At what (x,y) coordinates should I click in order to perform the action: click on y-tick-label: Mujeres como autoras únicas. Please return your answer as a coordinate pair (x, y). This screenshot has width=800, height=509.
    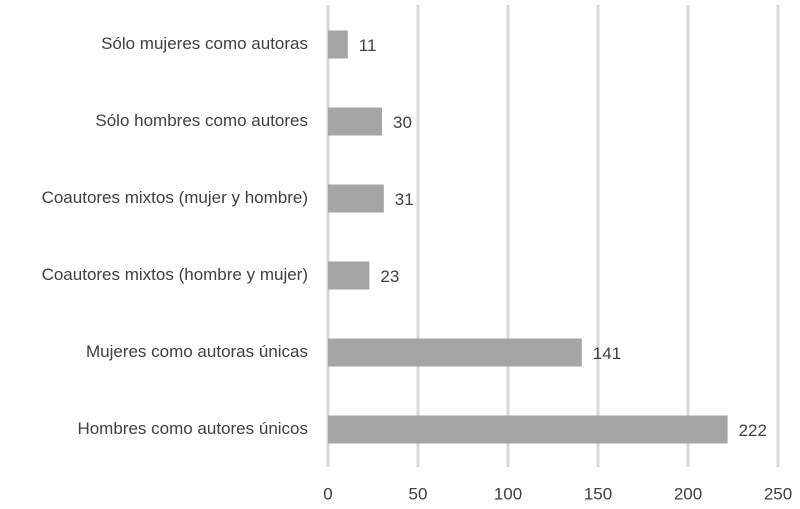
    Looking at the image, I should click on (197, 351).